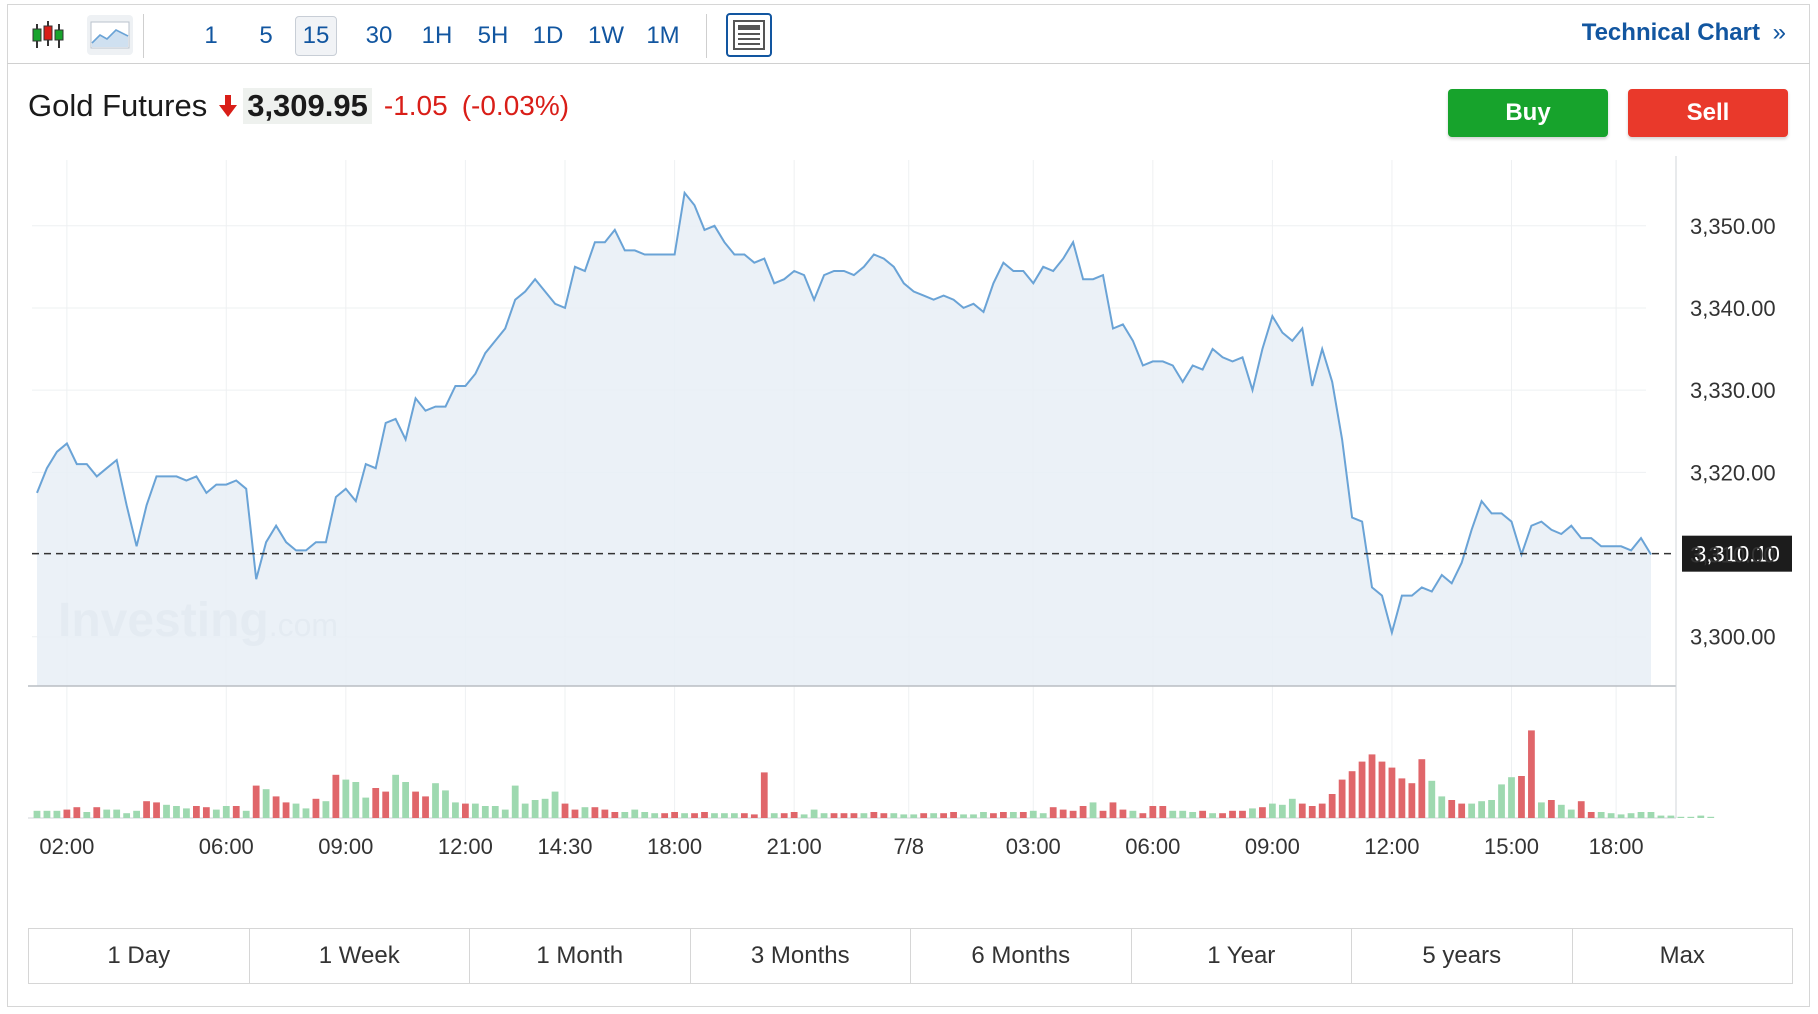  I want to click on candlestick-icon, so click(48, 35).